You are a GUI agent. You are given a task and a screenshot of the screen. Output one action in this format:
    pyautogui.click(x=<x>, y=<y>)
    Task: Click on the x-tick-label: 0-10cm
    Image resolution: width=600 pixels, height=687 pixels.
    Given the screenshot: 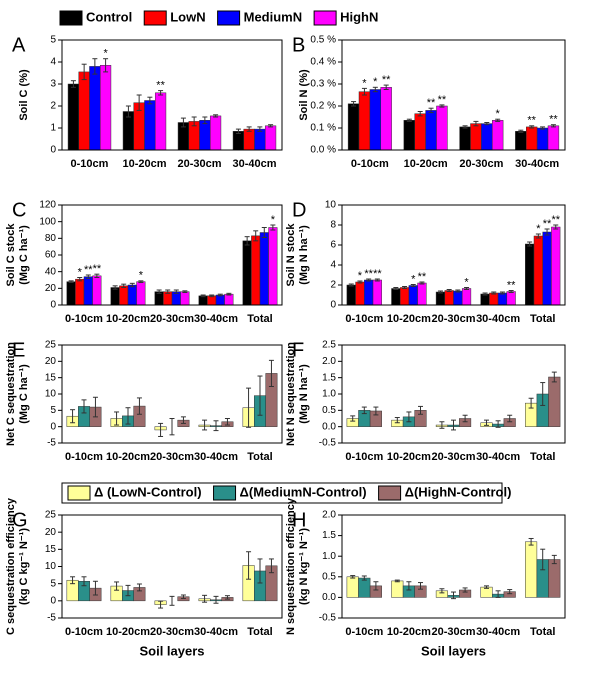 What is the action you would take?
    pyautogui.click(x=84, y=319)
    